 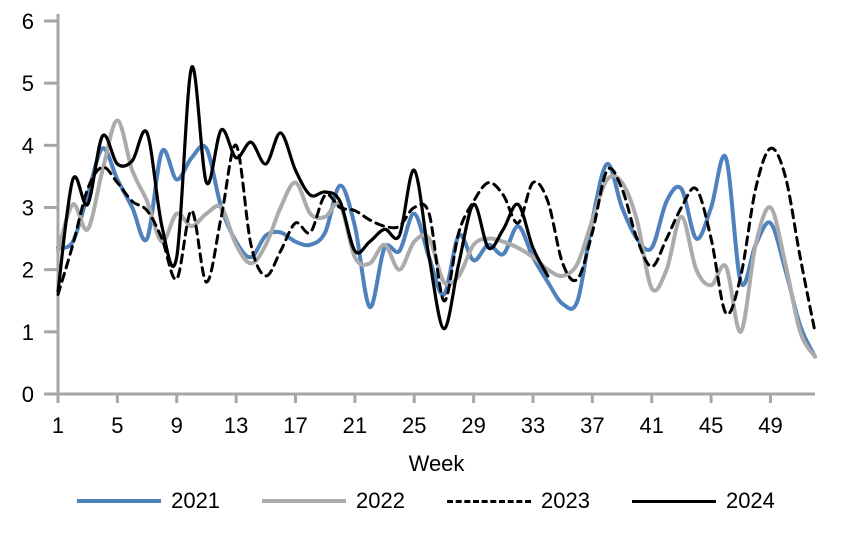 What do you see at coordinates (770, 425) in the screenshot?
I see `x-tick-label: 49` at bounding box center [770, 425].